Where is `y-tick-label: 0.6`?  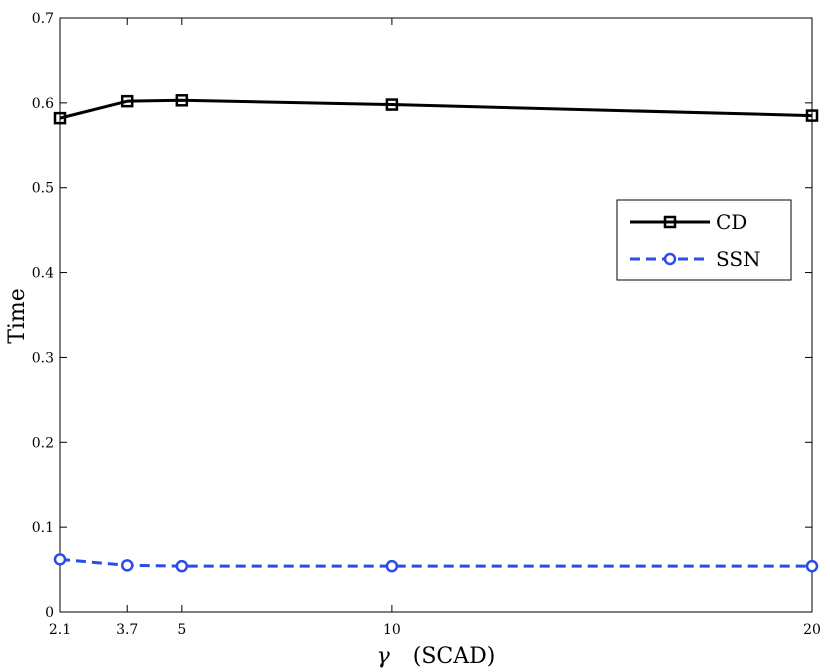 y-tick-label: 0.6 is located at coordinates (43, 104).